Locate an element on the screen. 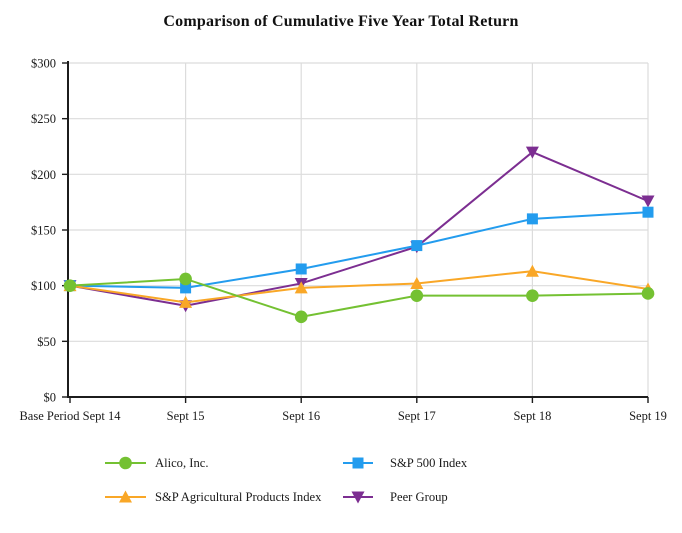  legend-item-sp-agricultural: S&P Agricultural Products Index is located at coordinates (213, 497).